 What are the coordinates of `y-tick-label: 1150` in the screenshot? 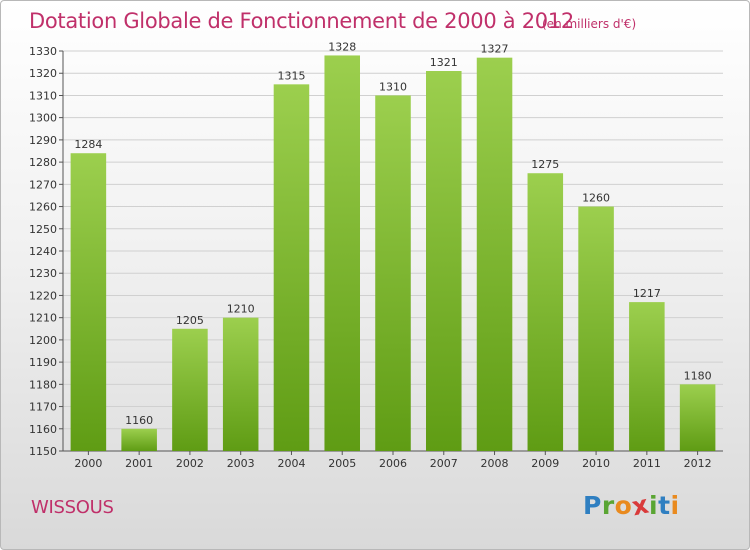 It's located at (43, 451).